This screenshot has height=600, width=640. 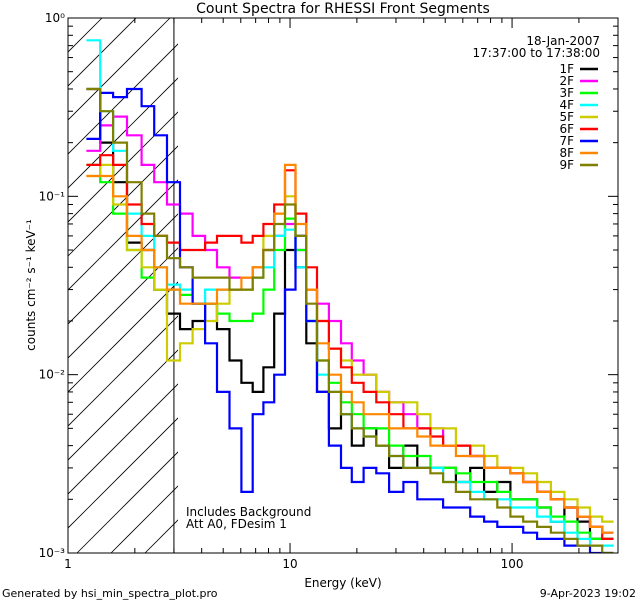 What do you see at coordinates (563, 41) in the screenshot?
I see `legend-date: 18-Jan-2007` at bounding box center [563, 41].